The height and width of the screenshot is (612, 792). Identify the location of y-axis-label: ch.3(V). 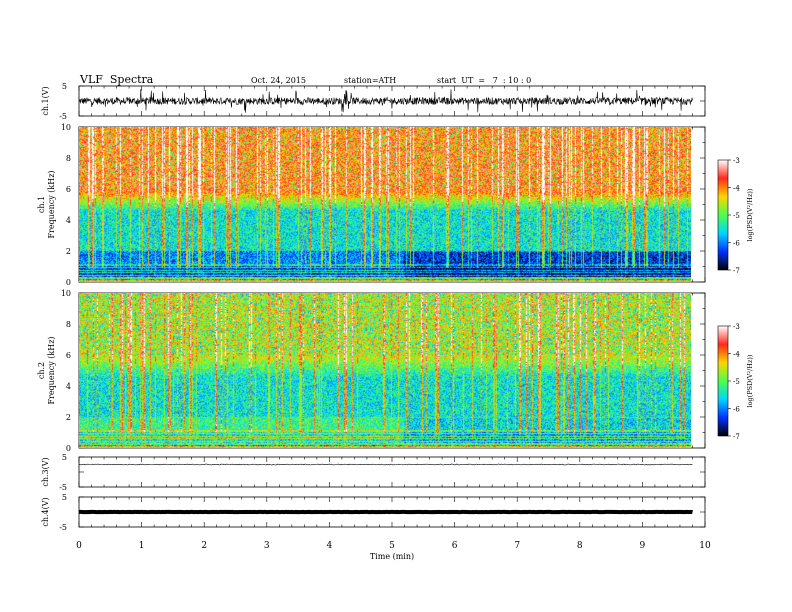
(45, 471).